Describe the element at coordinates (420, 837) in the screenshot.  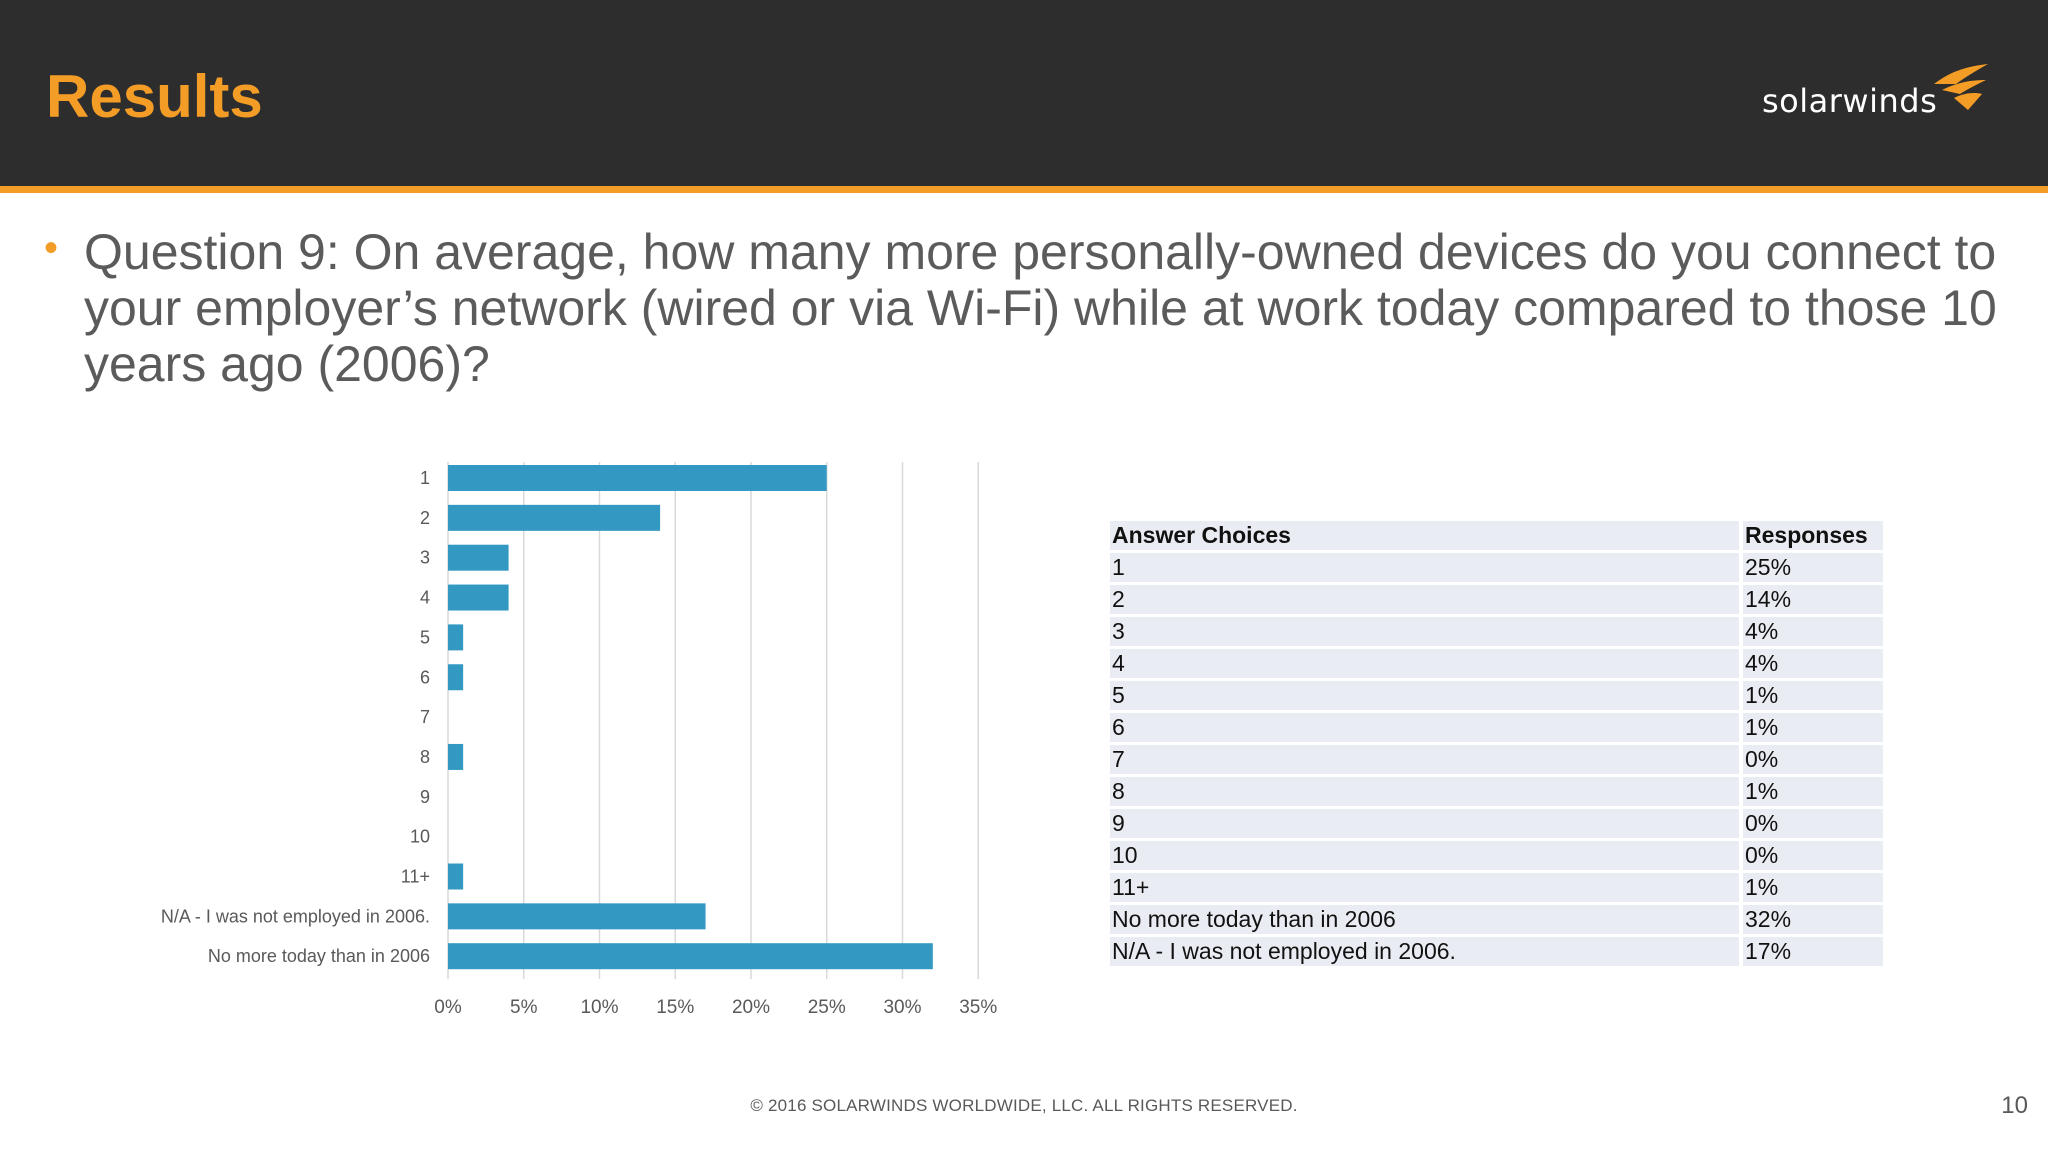
I see `category-label: 10` at that location.